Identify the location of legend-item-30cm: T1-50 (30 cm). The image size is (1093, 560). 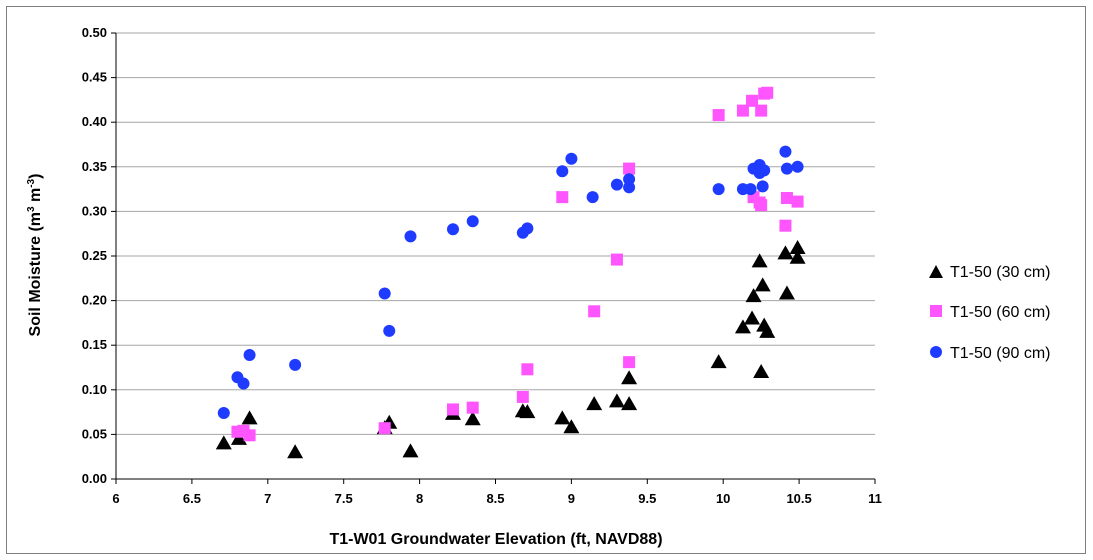
(989, 272).